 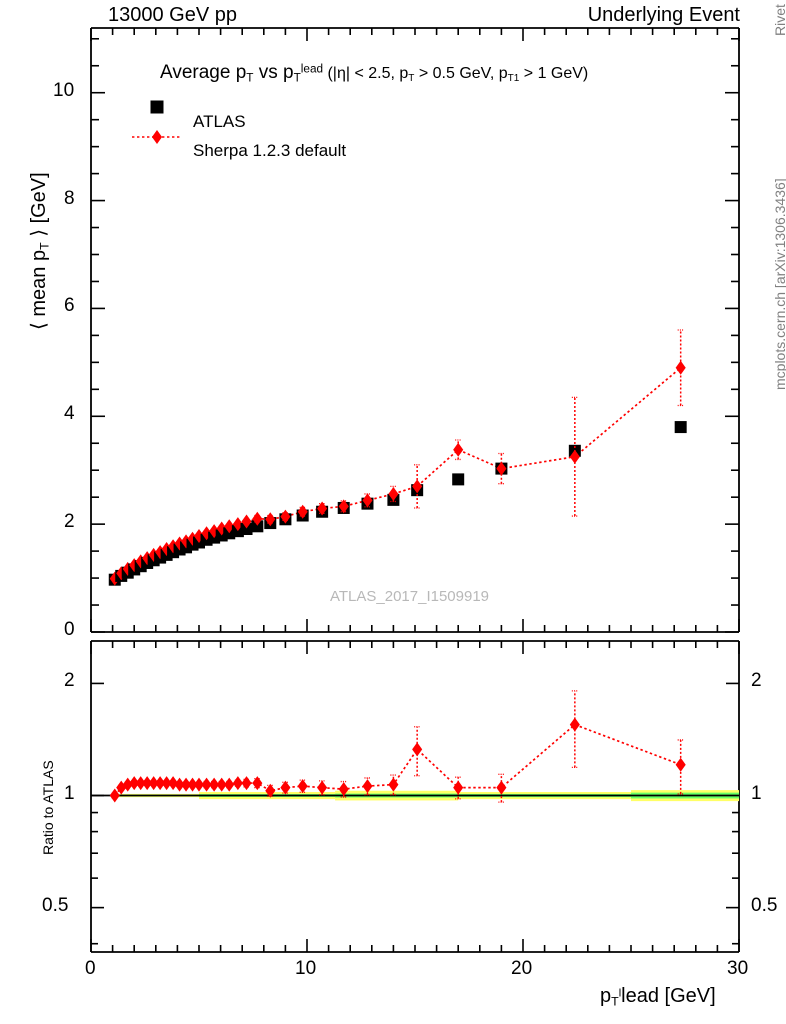 What do you see at coordinates (522, 968) in the screenshot?
I see `x-tick-label: 20` at bounding box center [522, 968].